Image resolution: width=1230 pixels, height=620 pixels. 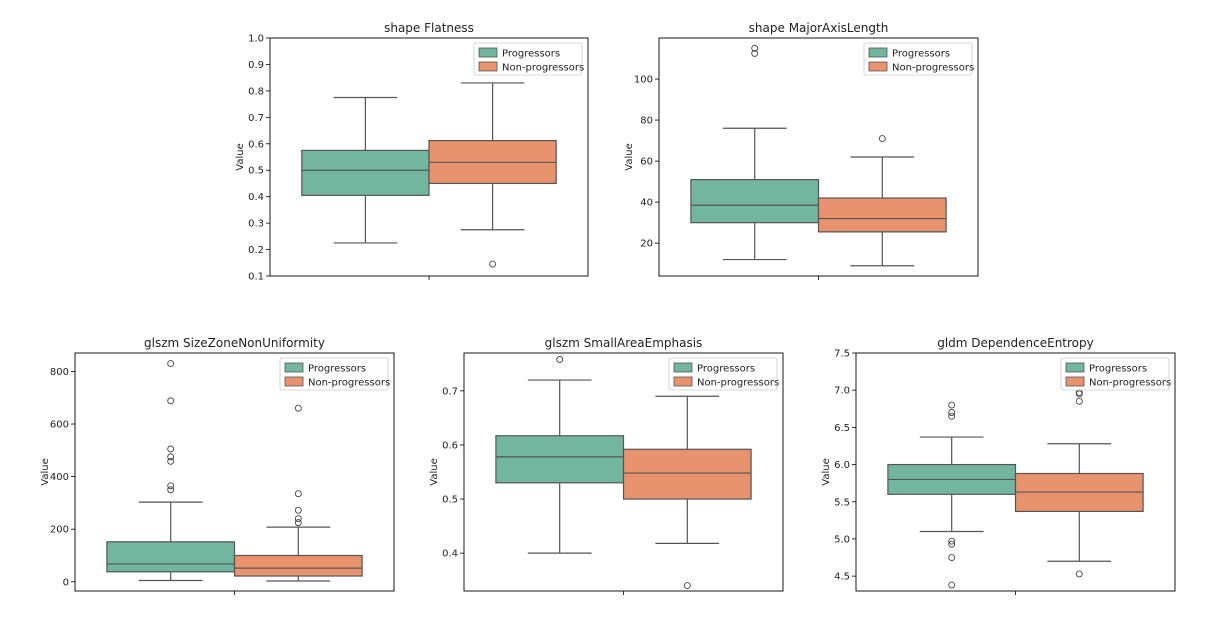 What do you see at coordinates (646, 203) in the screenshot?
I see `y-tick-label: 40` at bounding box center [646, 203].